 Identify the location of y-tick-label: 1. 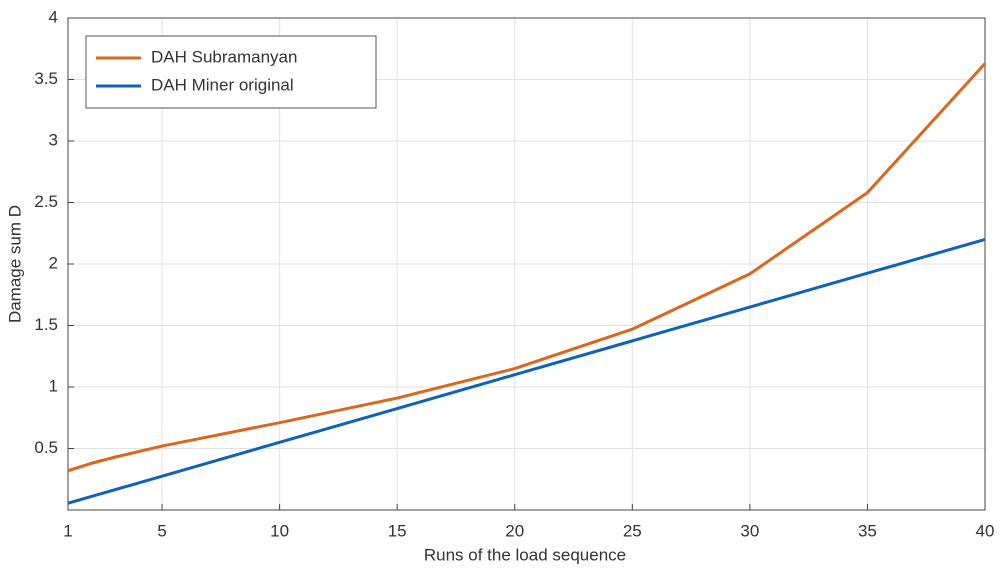
(53, 385).